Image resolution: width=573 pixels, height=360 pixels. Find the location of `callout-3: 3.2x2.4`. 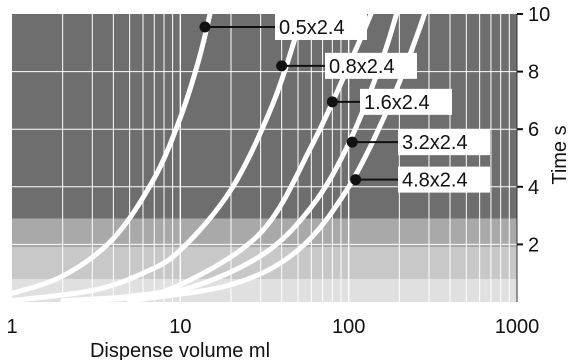

callout-3: 3.2x2.4 is located at coordinates (418, 142).